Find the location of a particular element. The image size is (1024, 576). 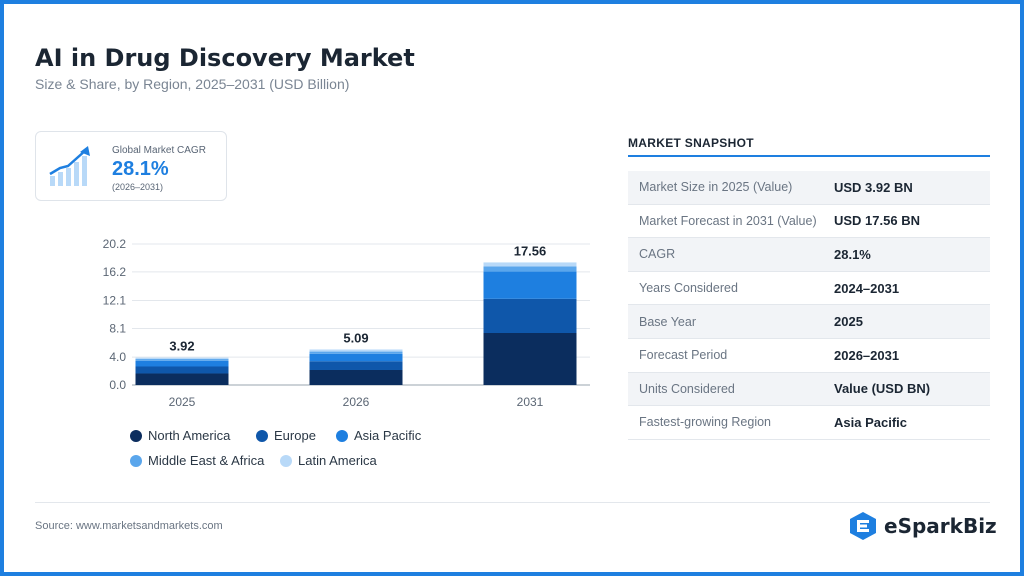

bar-total-label: 3.92 is located at coordinates (181, 346).